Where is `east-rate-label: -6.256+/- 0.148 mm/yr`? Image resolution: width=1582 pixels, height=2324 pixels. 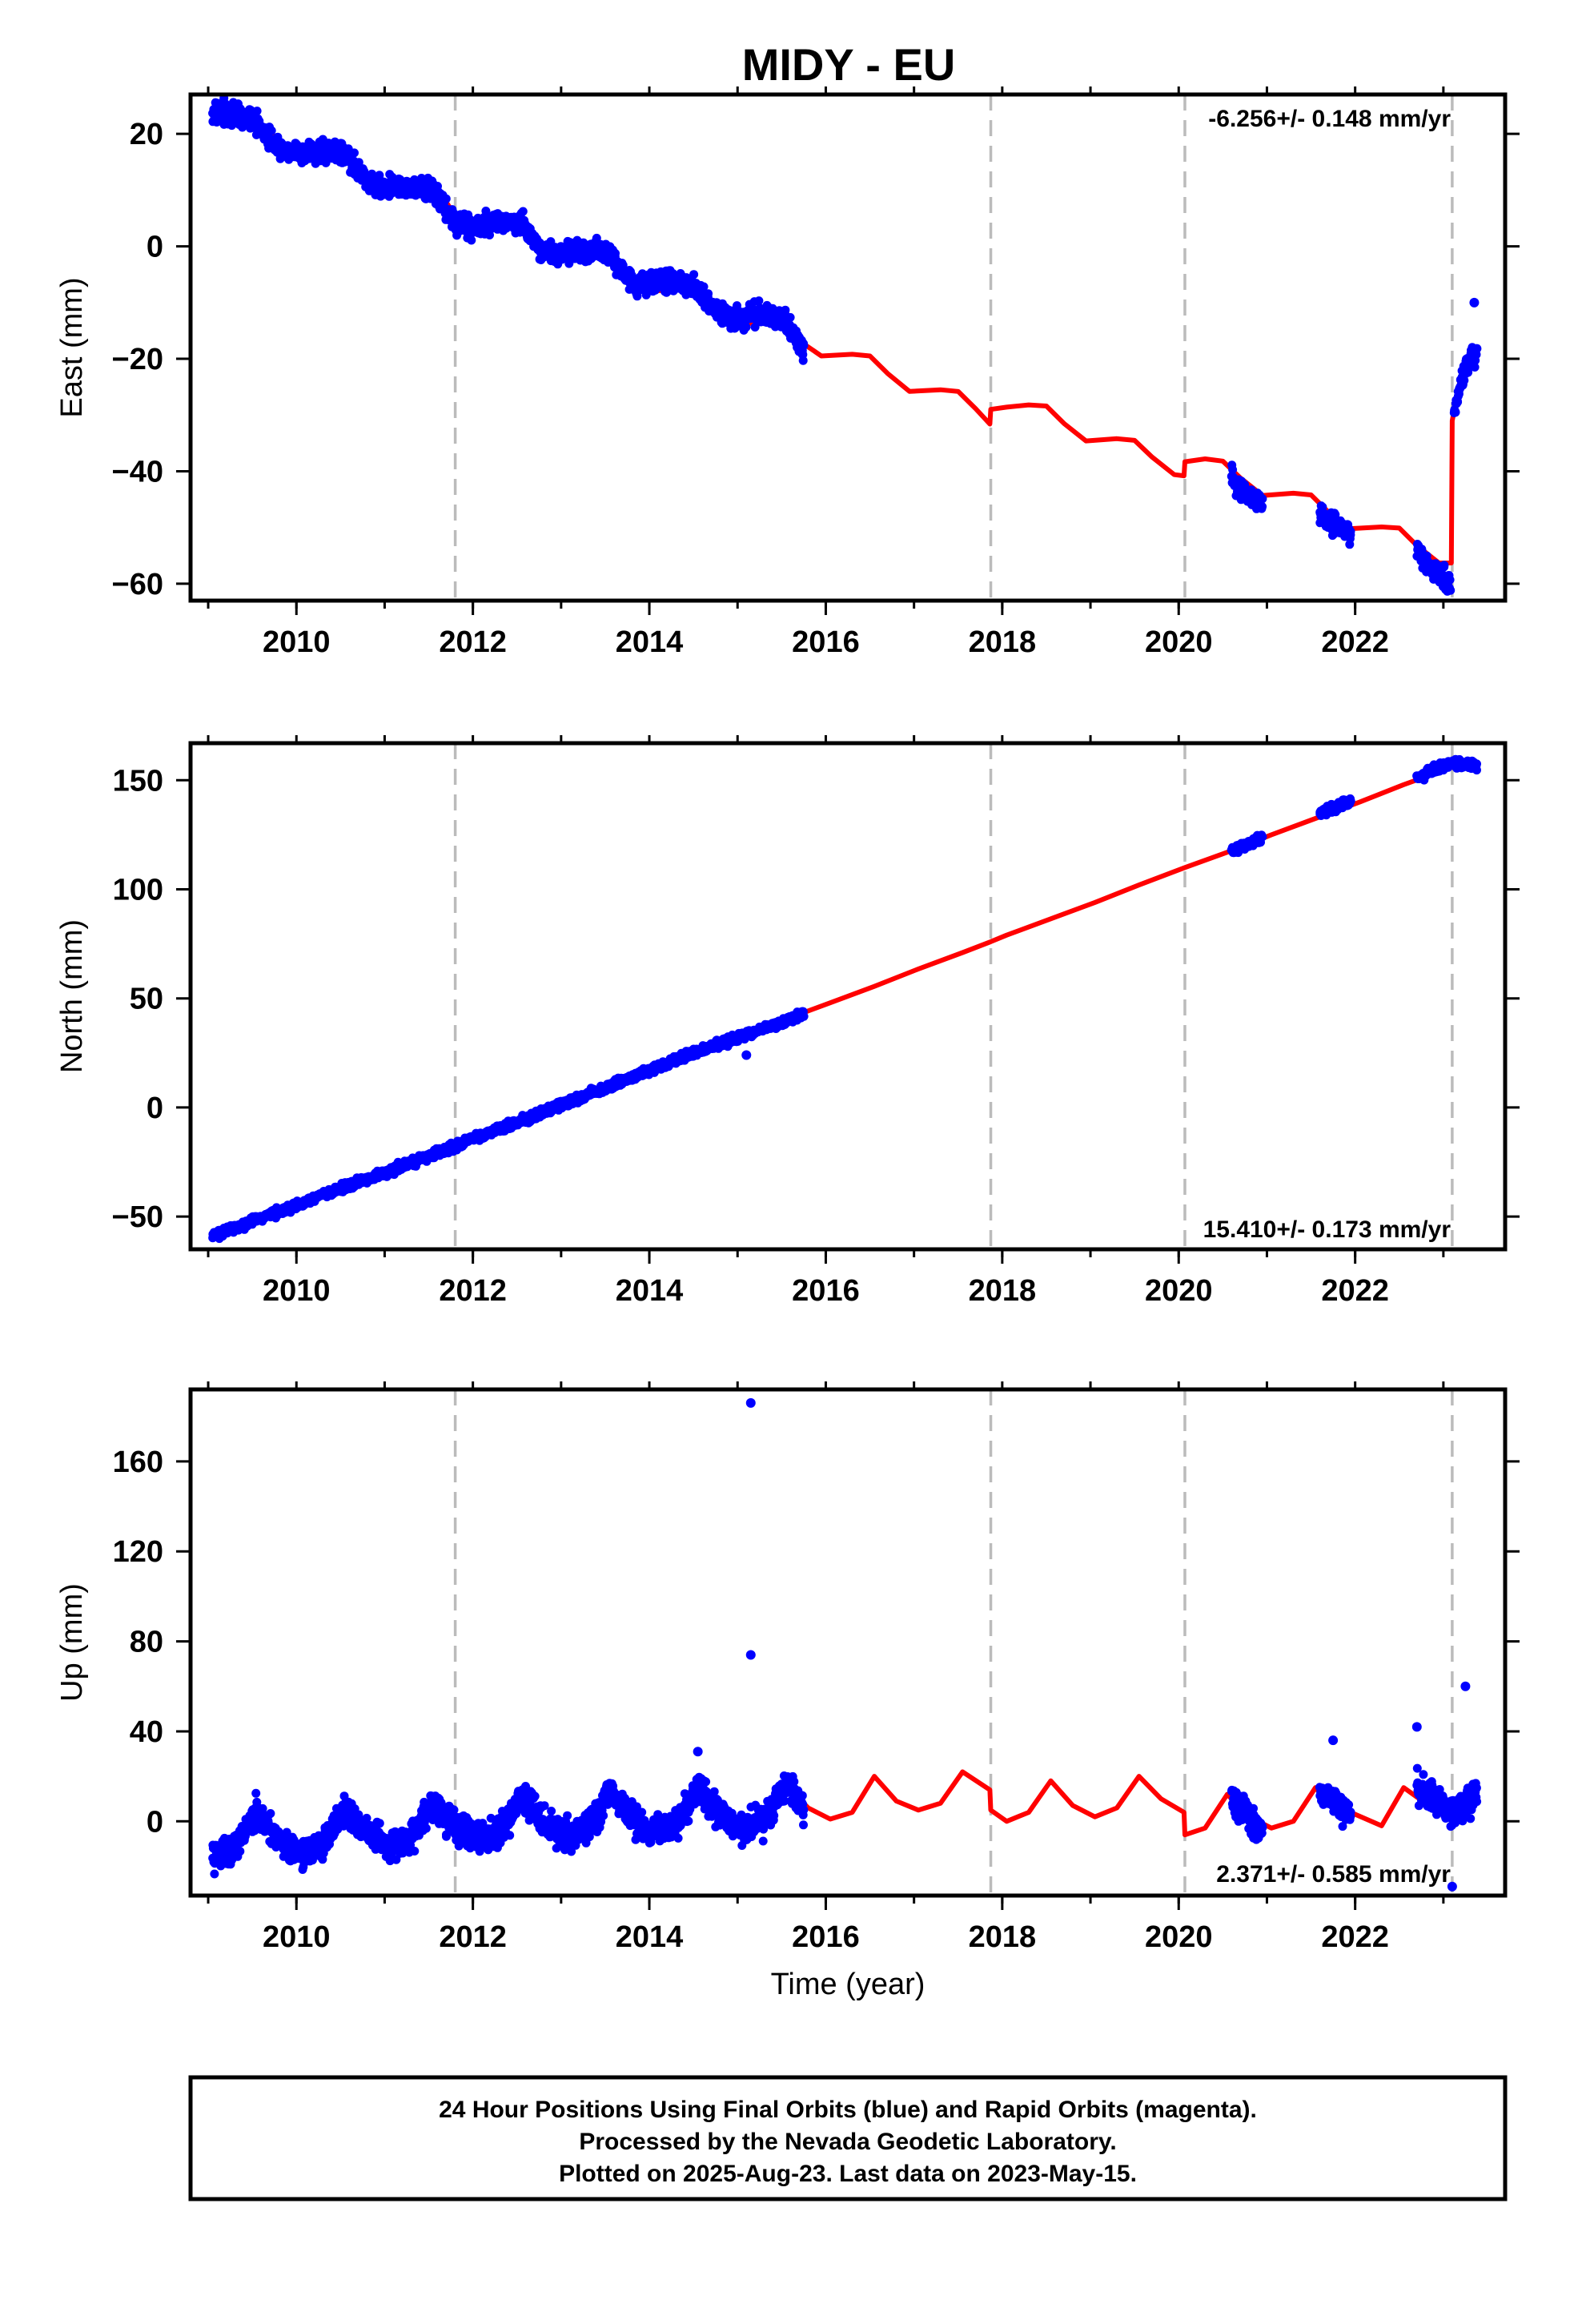
east-rate-label: -6.256+/- 0.148 mm/yr is located at coordinates (1329, 119).